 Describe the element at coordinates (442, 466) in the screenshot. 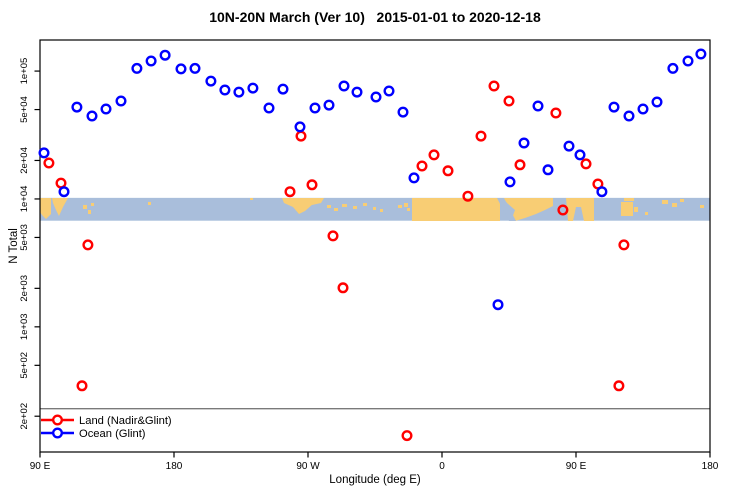

I see `x-tick-label: 0` at that location.